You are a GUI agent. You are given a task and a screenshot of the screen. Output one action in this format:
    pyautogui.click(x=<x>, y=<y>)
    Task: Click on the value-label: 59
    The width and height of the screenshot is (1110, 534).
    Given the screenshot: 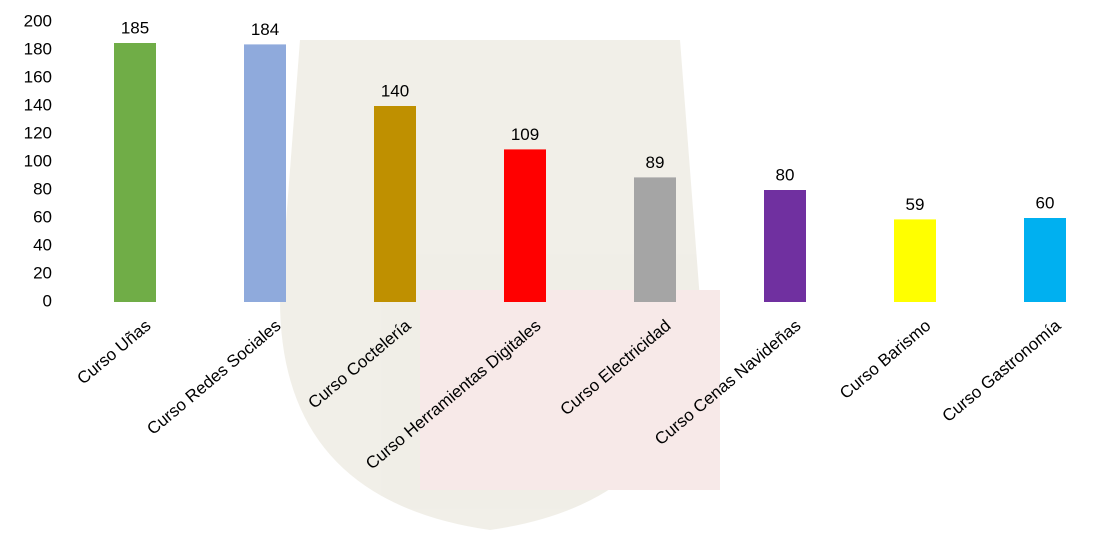 What is the action you would take?
    pyautogui.click(x=915, y=204)
    